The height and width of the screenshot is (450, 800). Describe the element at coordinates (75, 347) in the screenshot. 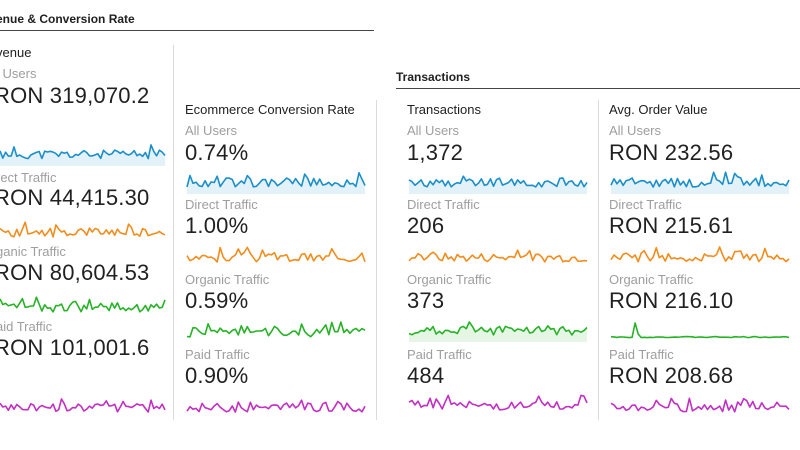

I see `segment-value-paid-traffic: RON 101,001.6` at that location.